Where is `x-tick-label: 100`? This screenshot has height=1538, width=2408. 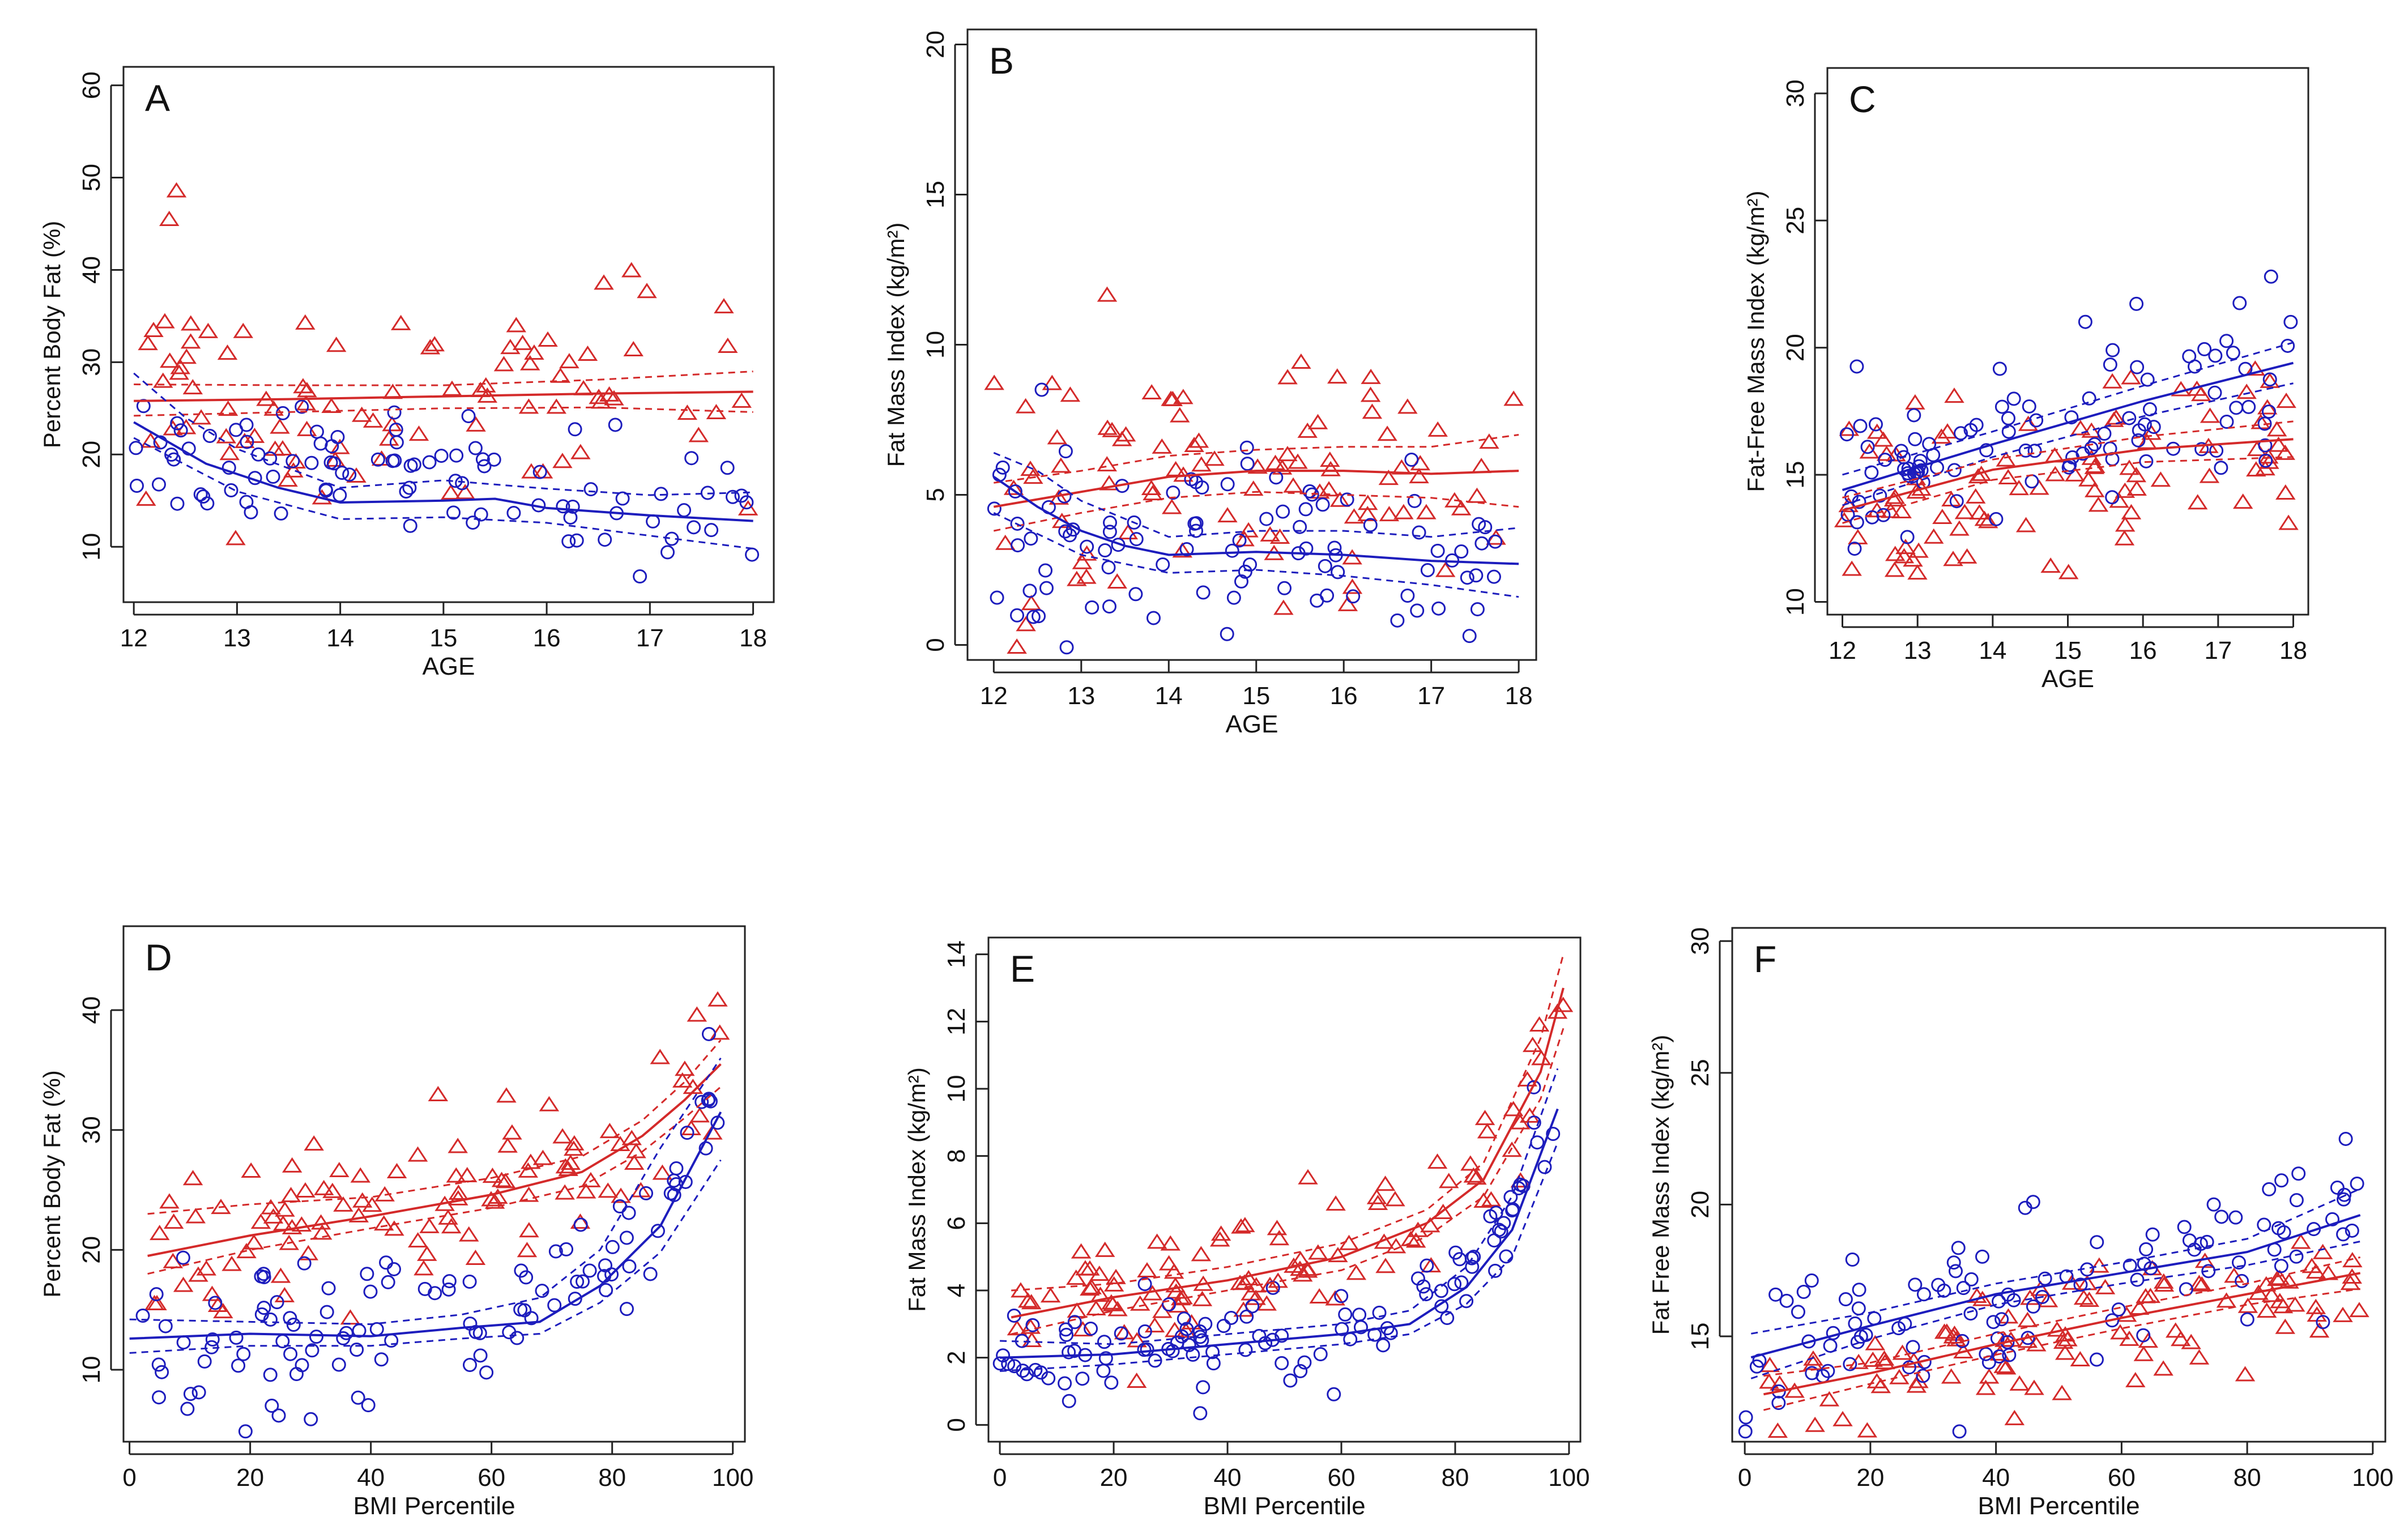
x-tick-label: 100 is located at coordinates (2372, 1478).